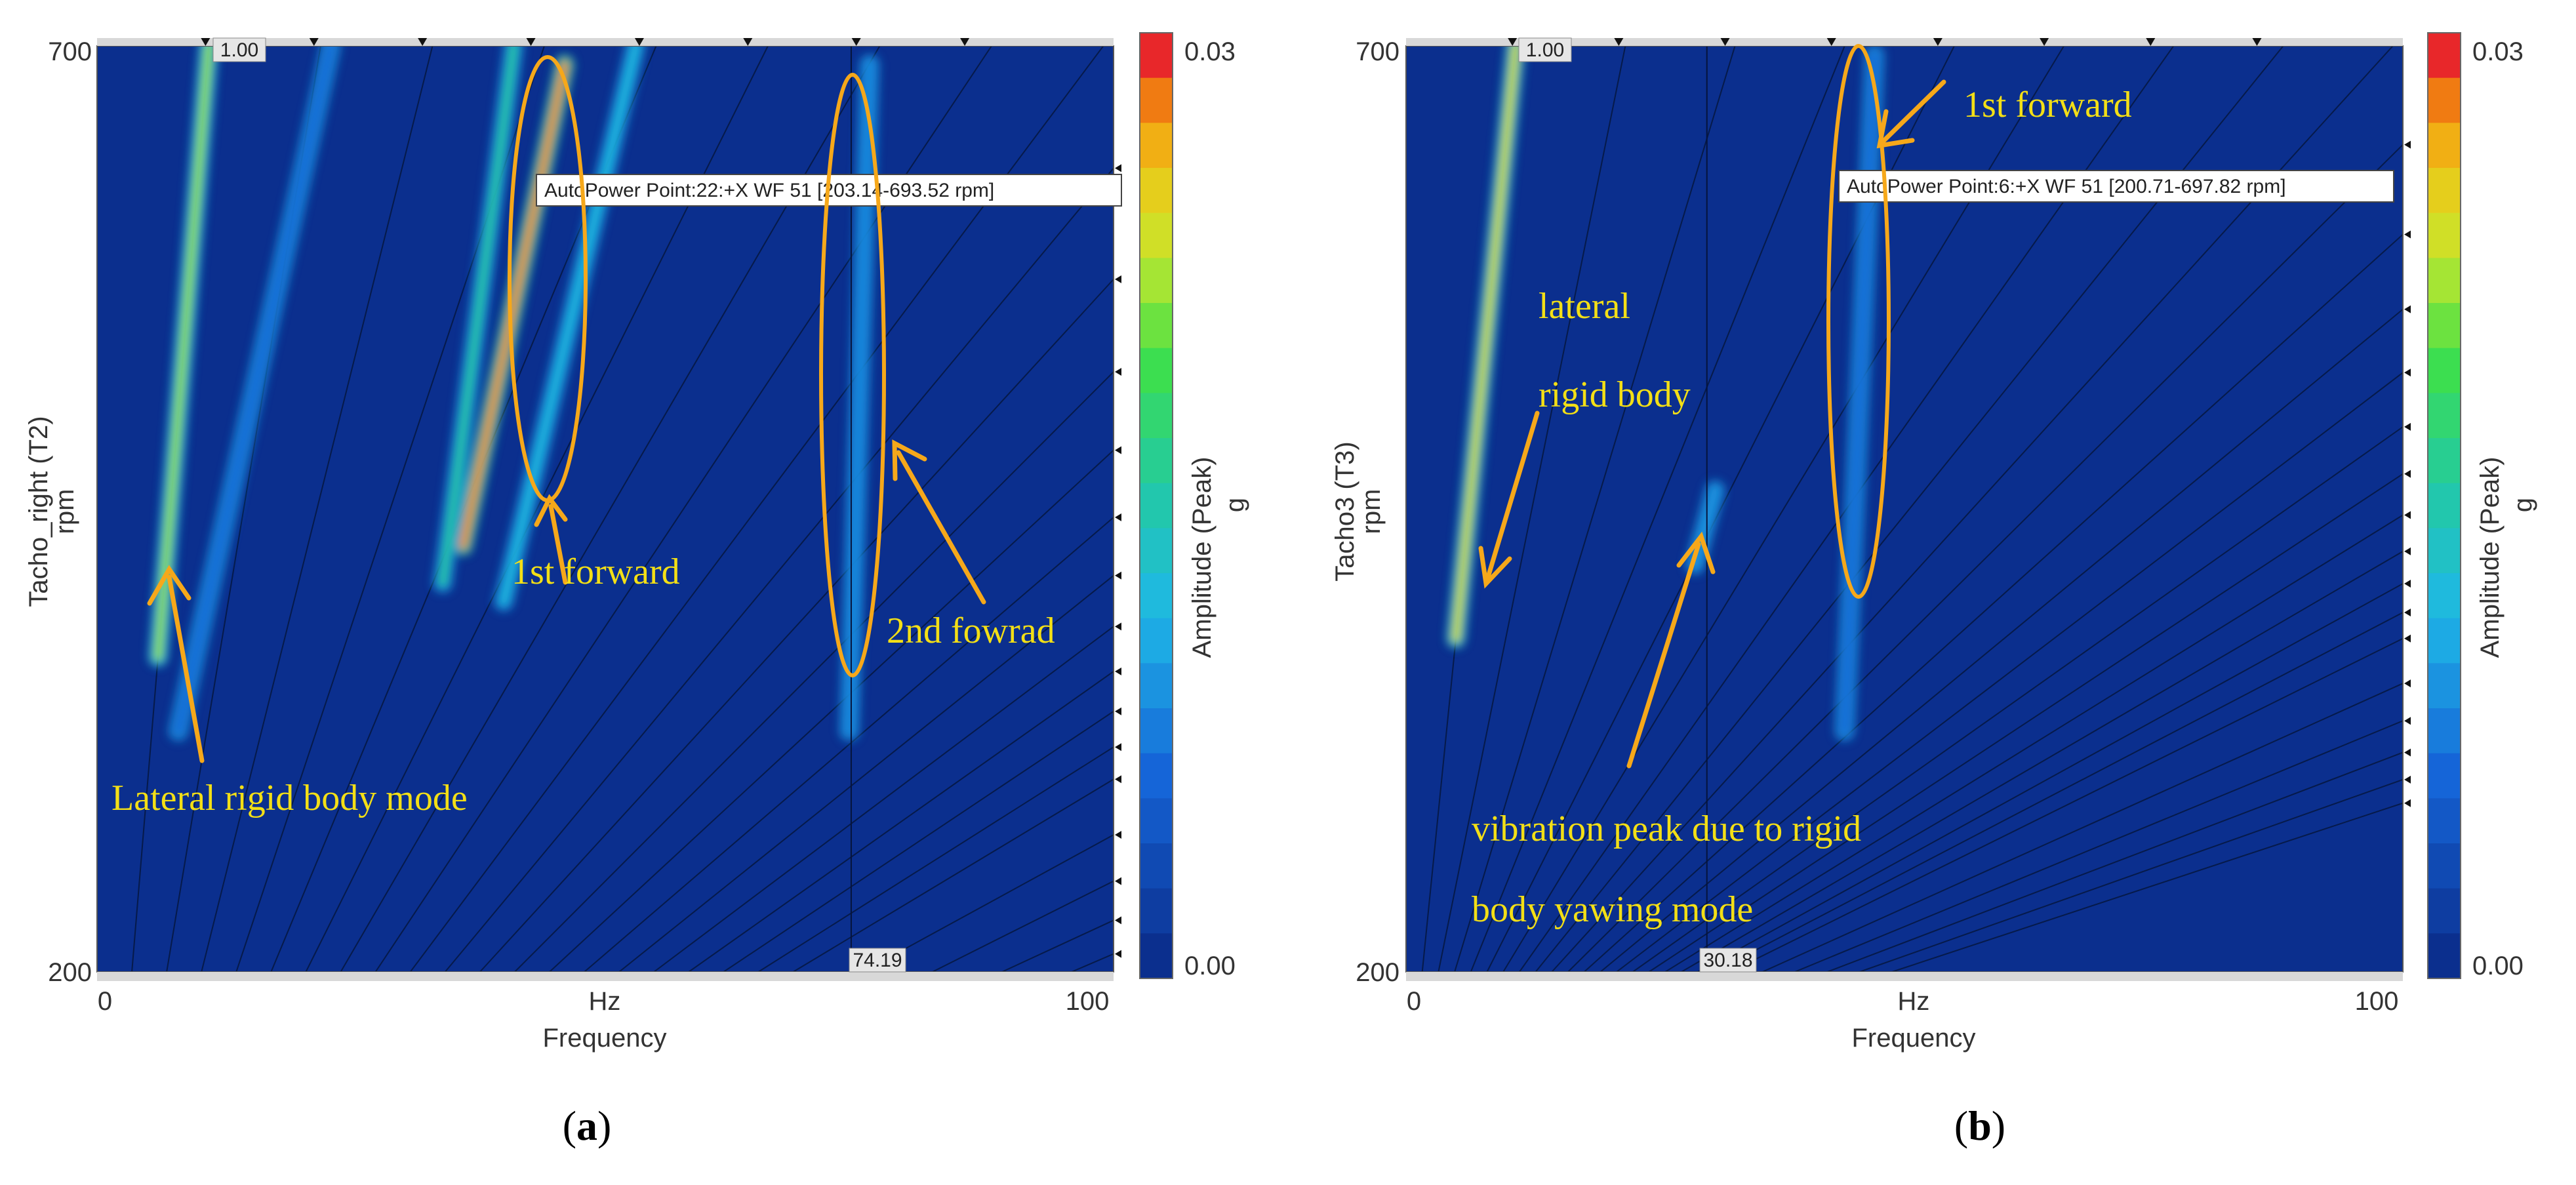  Describe the element at coordinates (1371, 511) in the screenshot. I see `y-axis-unit: rpm` at that location.